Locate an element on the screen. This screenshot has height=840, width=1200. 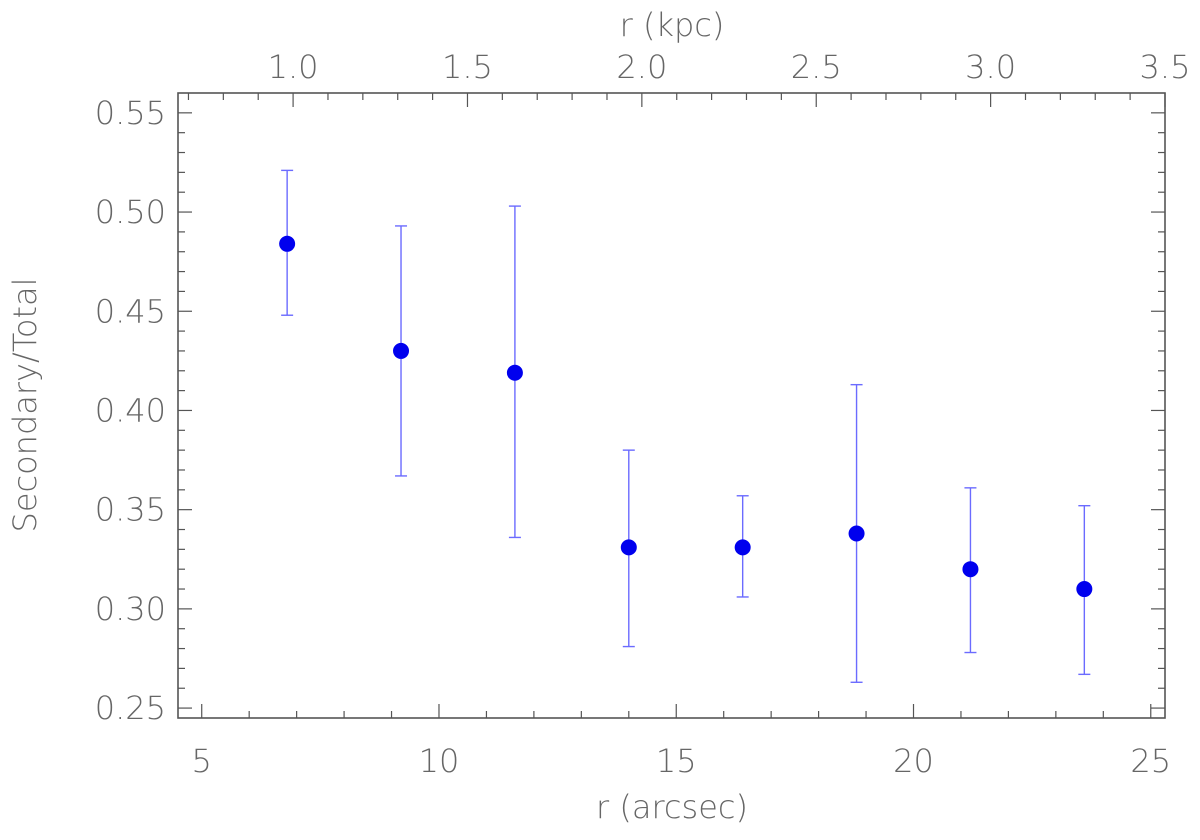
x-tick-label: 15 is located at coordinates (676, 761).